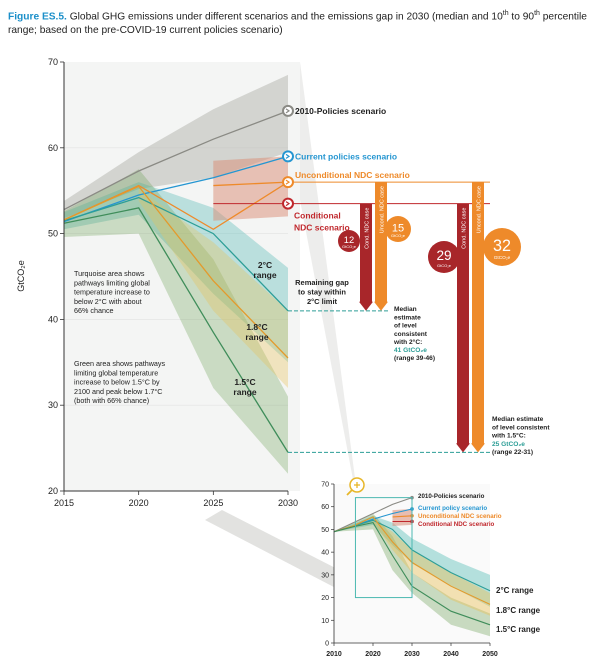 Image resolution: width=602 pixels, height=666 pixels. What do you see at coordinates (414, 358) in the screenshot?
I see `median-2c-range: (range 39-46)` at bounding box center [414, 358].